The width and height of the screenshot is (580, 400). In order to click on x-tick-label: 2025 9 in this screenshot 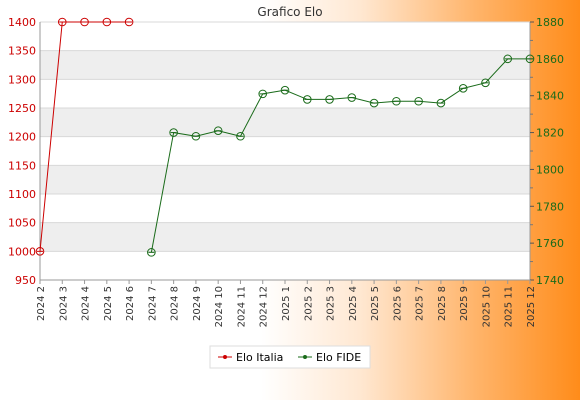, I will do `click(464, 303)`.